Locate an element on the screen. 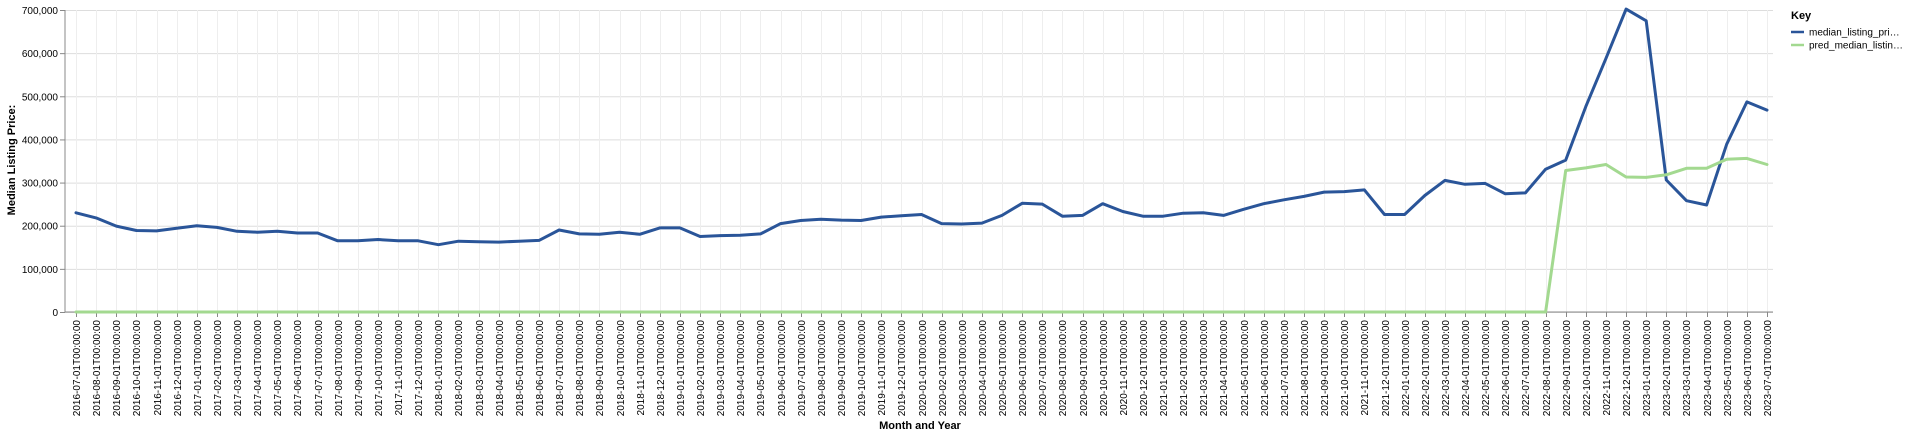 The image size is (1920, 439). x-tick-label: 2021-05-01T00:00:00 is located at coordinates (1245, 368).